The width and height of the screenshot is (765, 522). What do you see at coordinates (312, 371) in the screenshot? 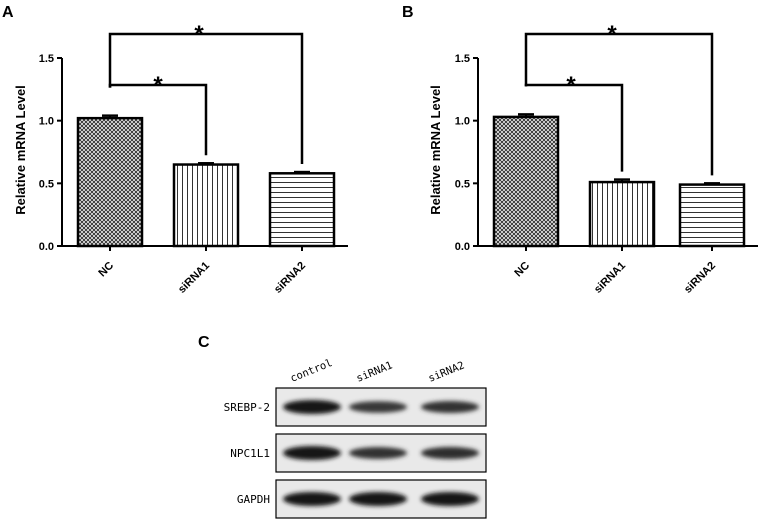
I see `lane-label-control: control` at bounding box center [312, 371].